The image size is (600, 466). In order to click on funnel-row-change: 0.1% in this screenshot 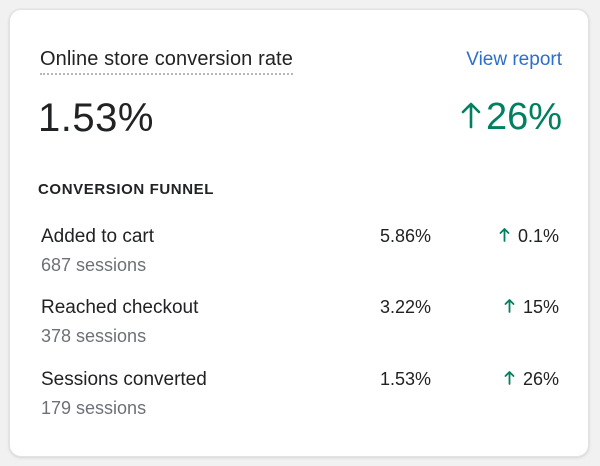, I will do `click(529, 236)`.